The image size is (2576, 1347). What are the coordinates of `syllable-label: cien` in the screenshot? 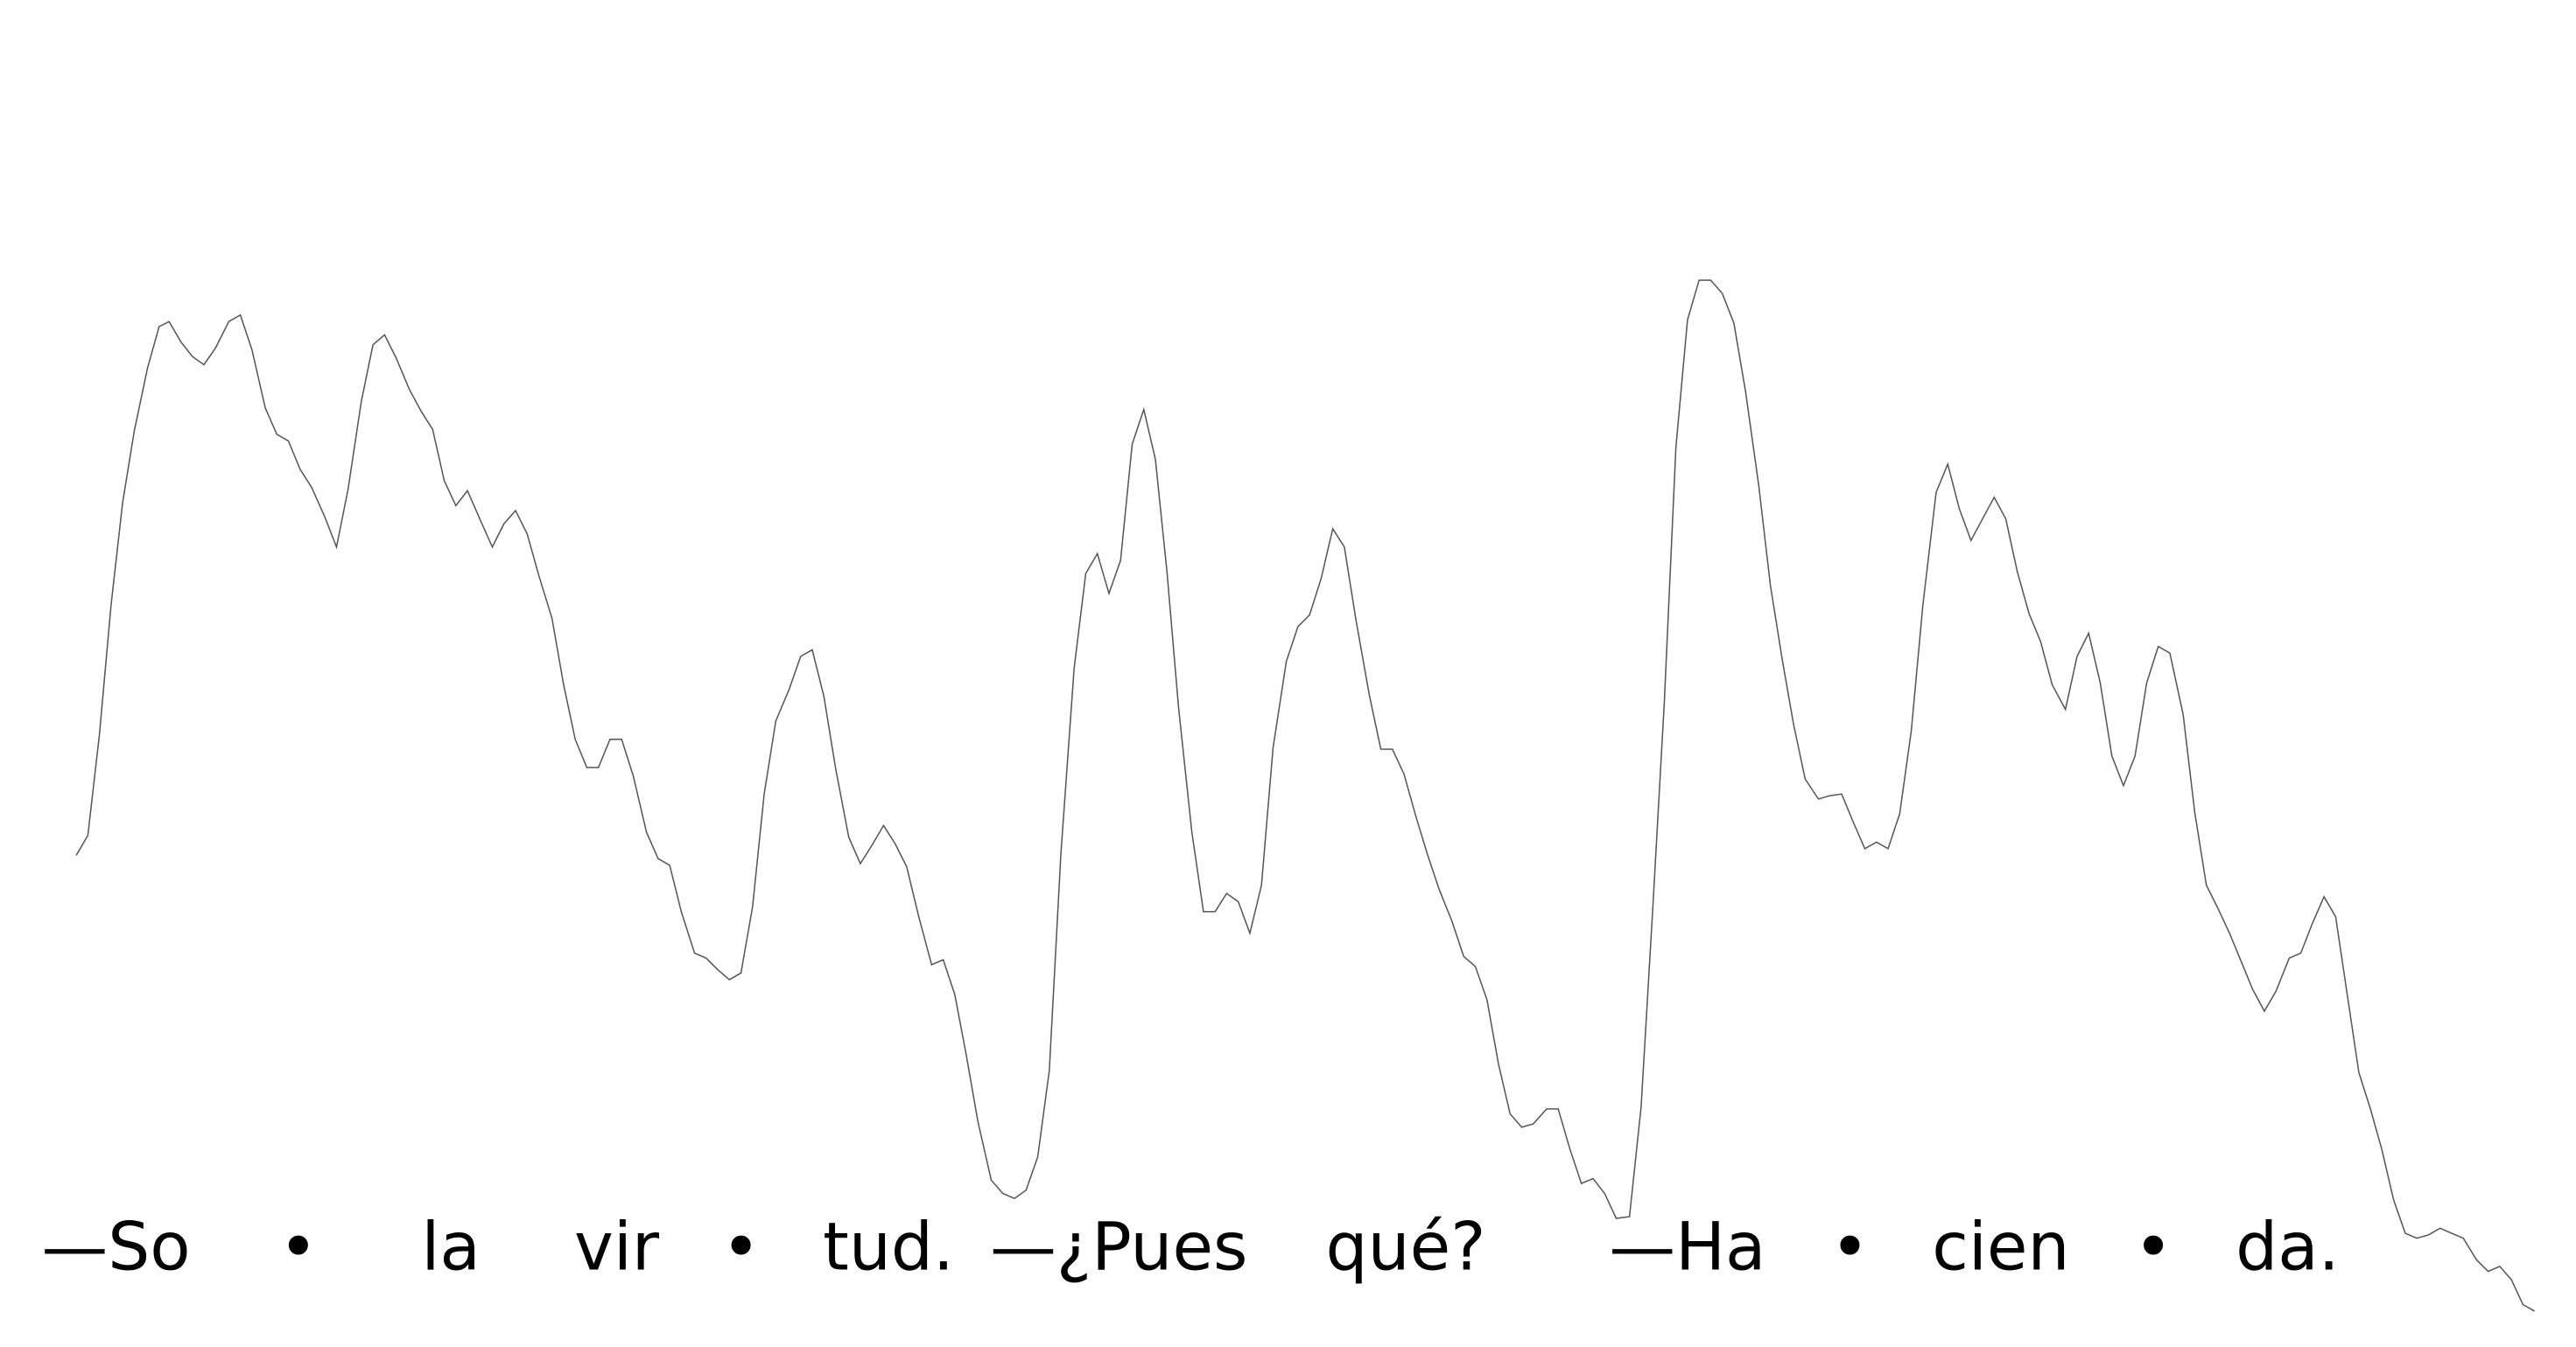 It's located at (2001, 1247).